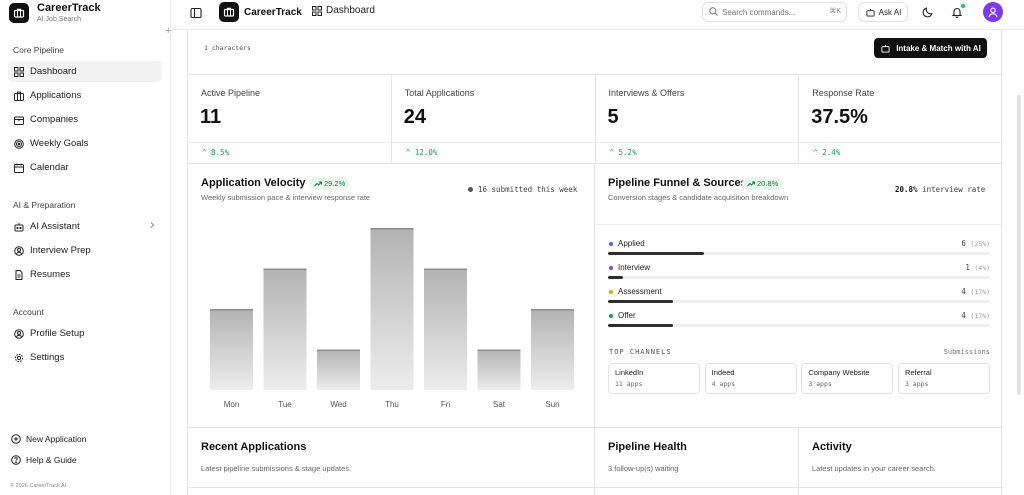  I want to click on funnel-stage-assessment: Assessment 4 (17%), so click(799, 298).